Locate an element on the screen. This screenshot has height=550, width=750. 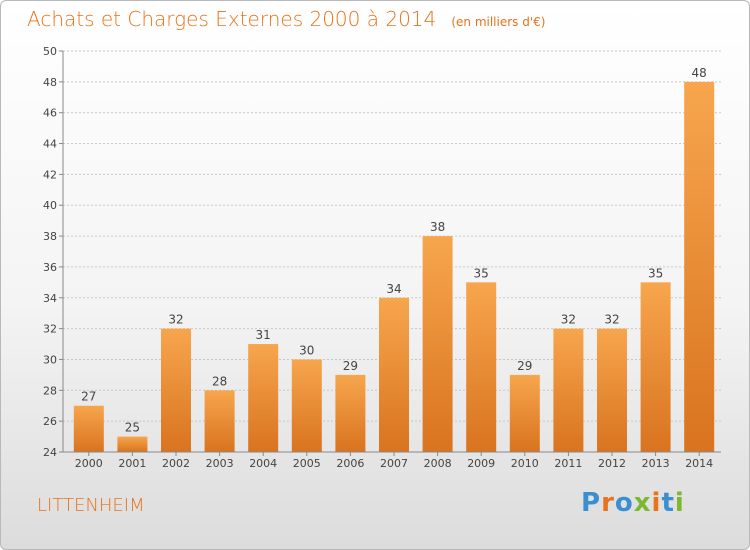
chart-subtitle: (en milliers d'€) is located at coordinates (498, 22).